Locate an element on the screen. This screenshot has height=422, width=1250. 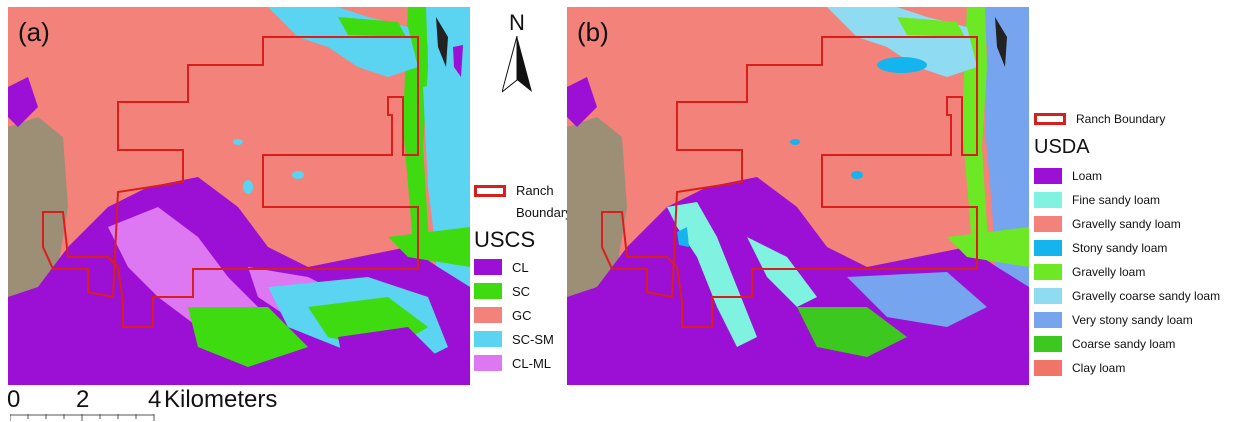
scale-ruler is located at coordinates (82, 417).